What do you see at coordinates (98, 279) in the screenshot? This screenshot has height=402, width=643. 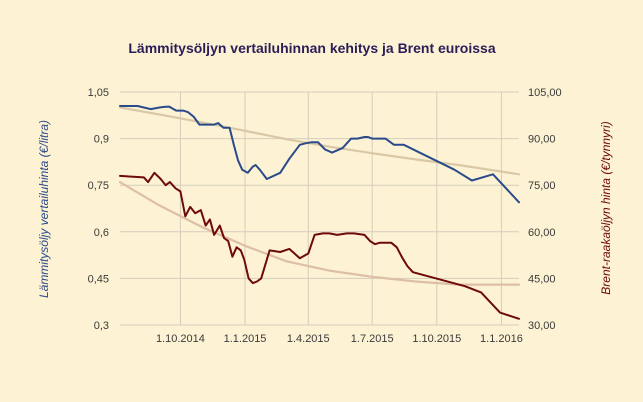 I see `left-tick-label: 0,45` at bounding box center [98, 279].